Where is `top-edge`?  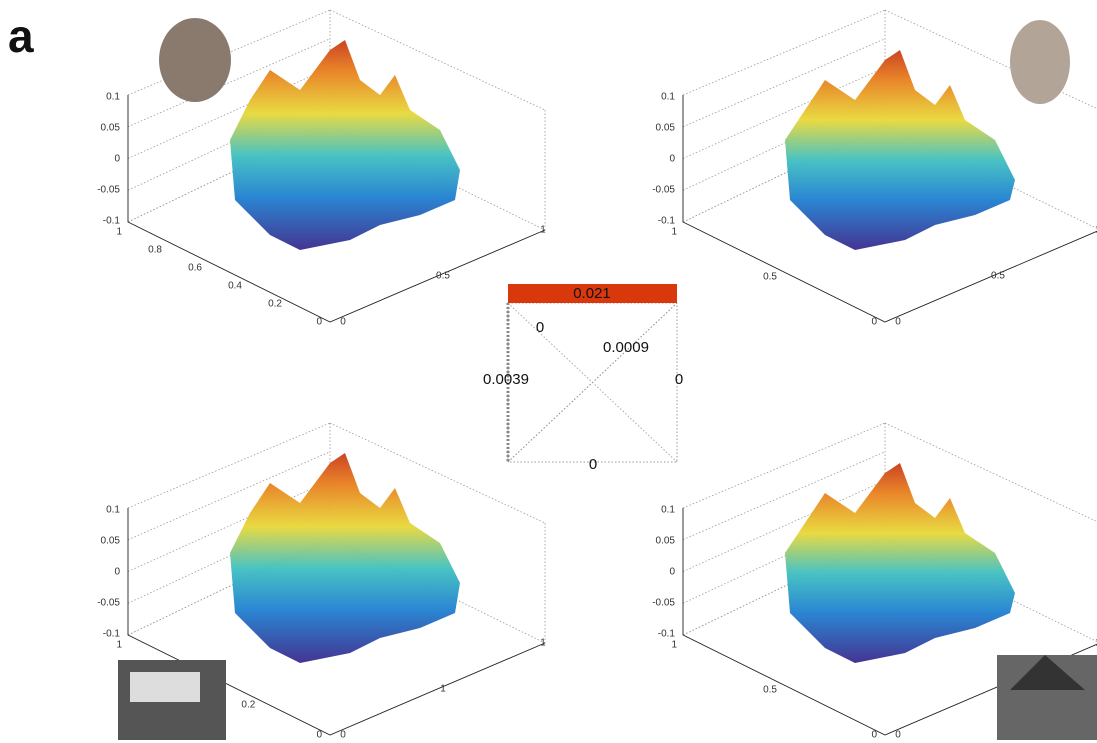 top-edge is located at coordinates (592, 293).